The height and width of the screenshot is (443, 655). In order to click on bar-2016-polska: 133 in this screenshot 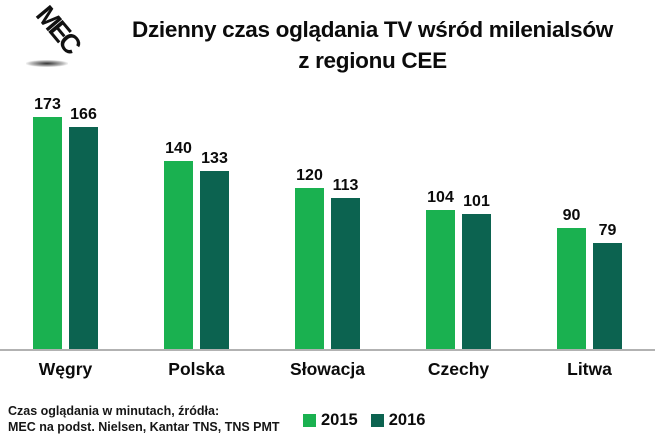, I will do `click(214, 249)`.